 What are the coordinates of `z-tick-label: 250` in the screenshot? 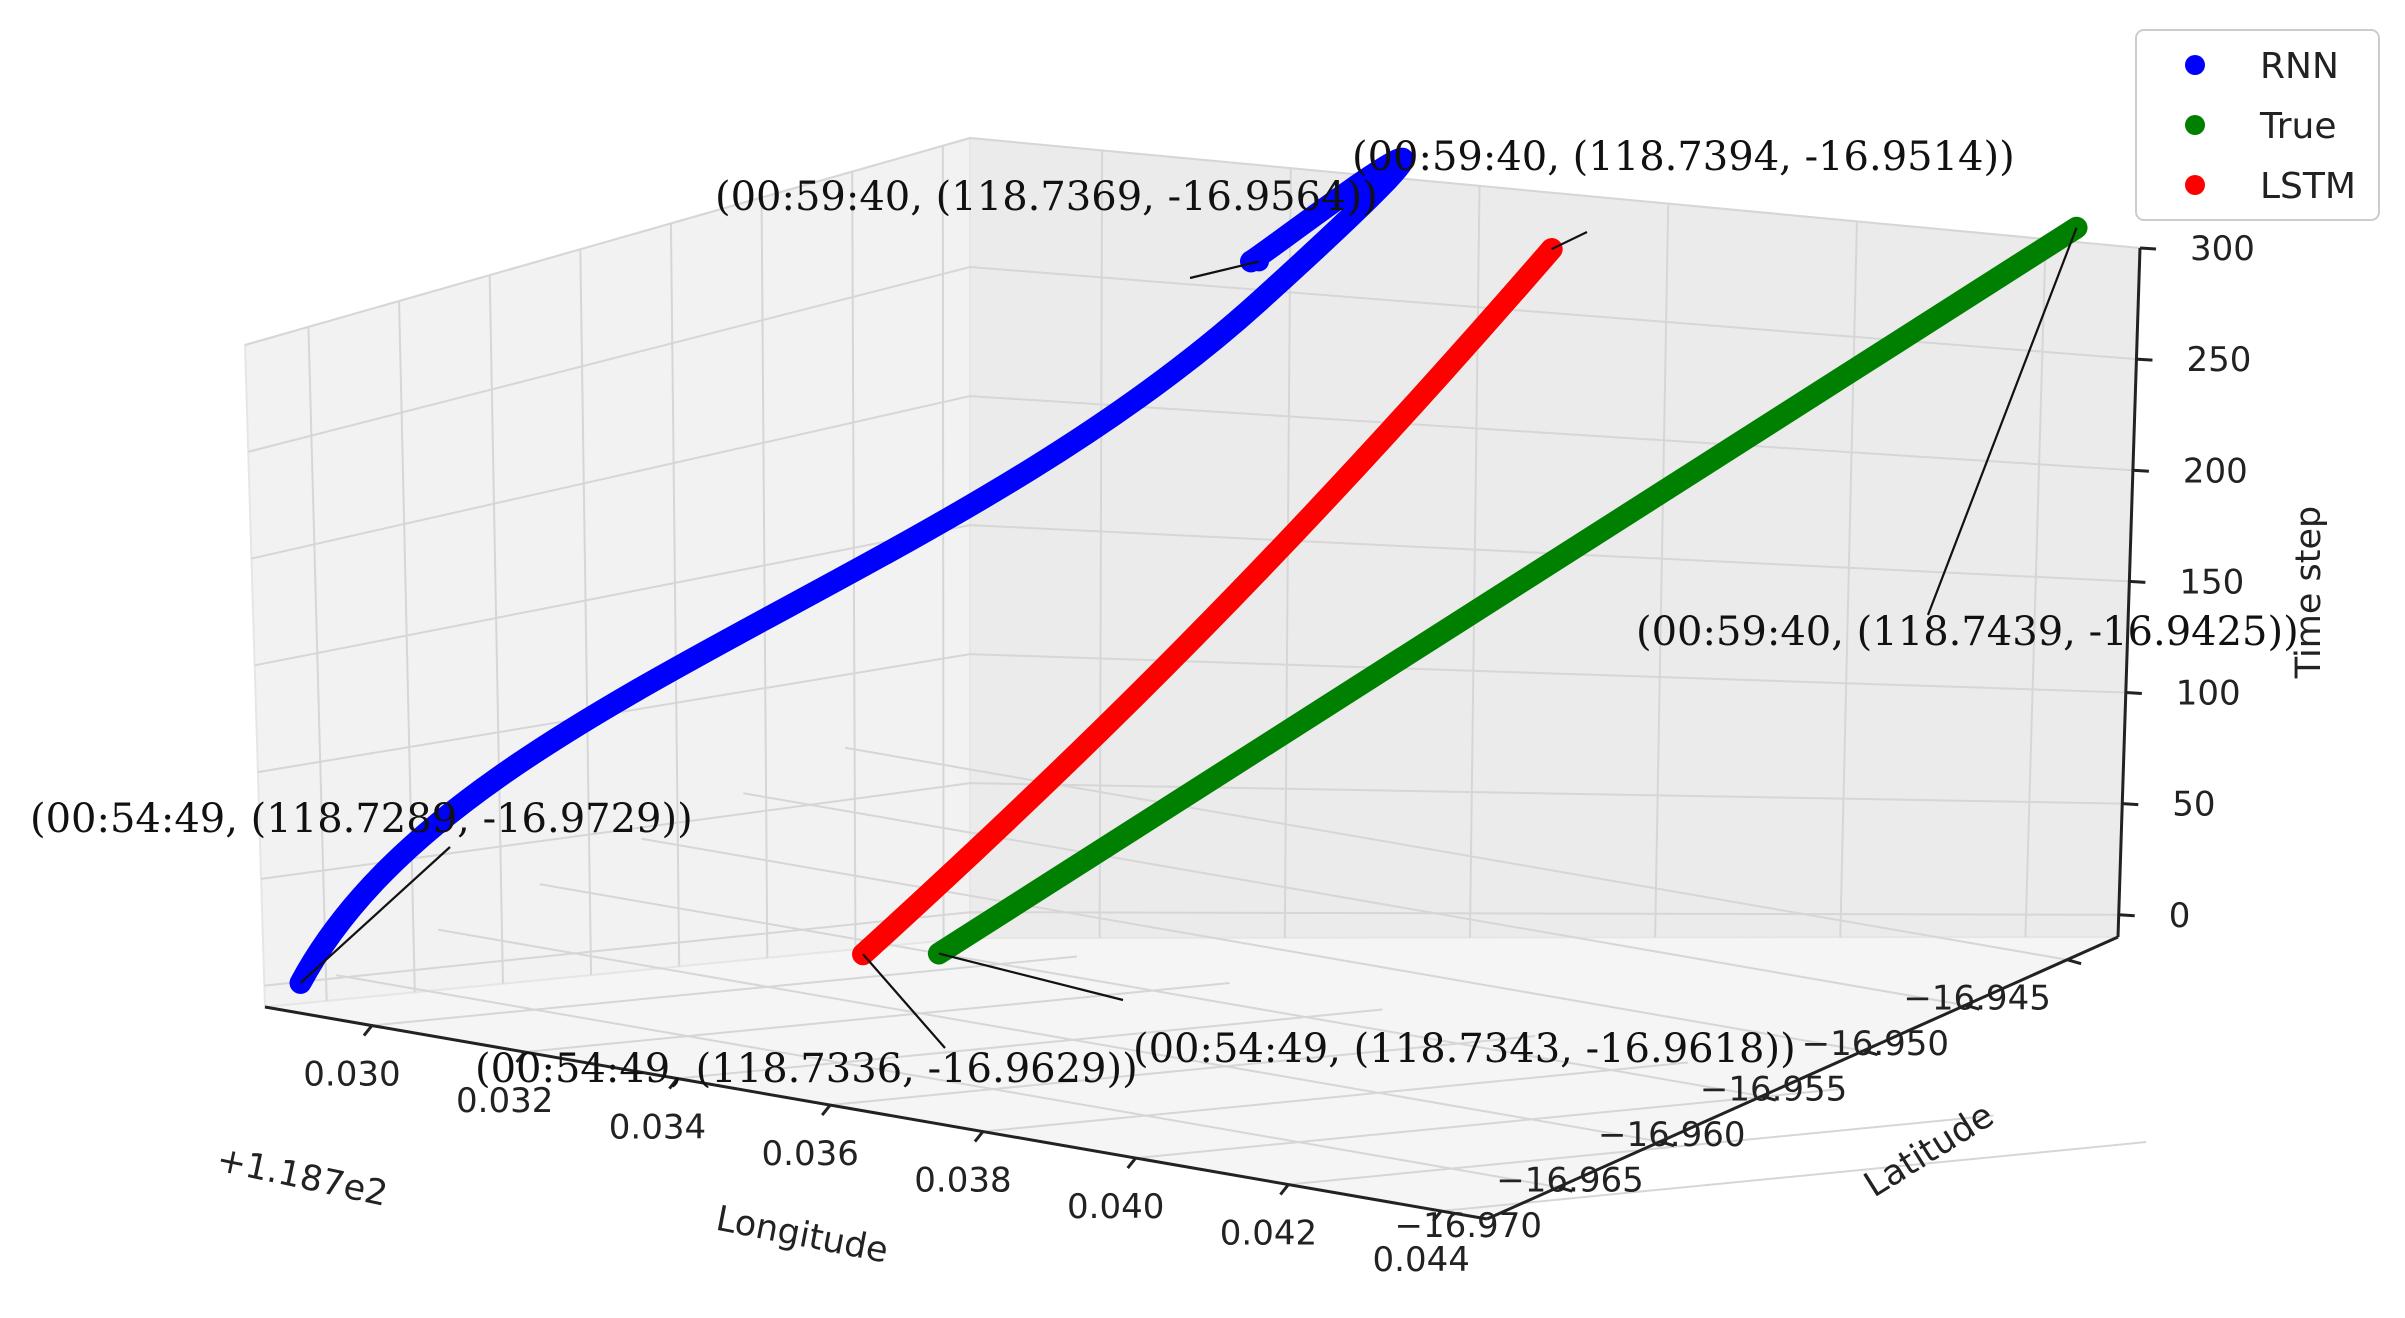 It's located at (2218, 360).